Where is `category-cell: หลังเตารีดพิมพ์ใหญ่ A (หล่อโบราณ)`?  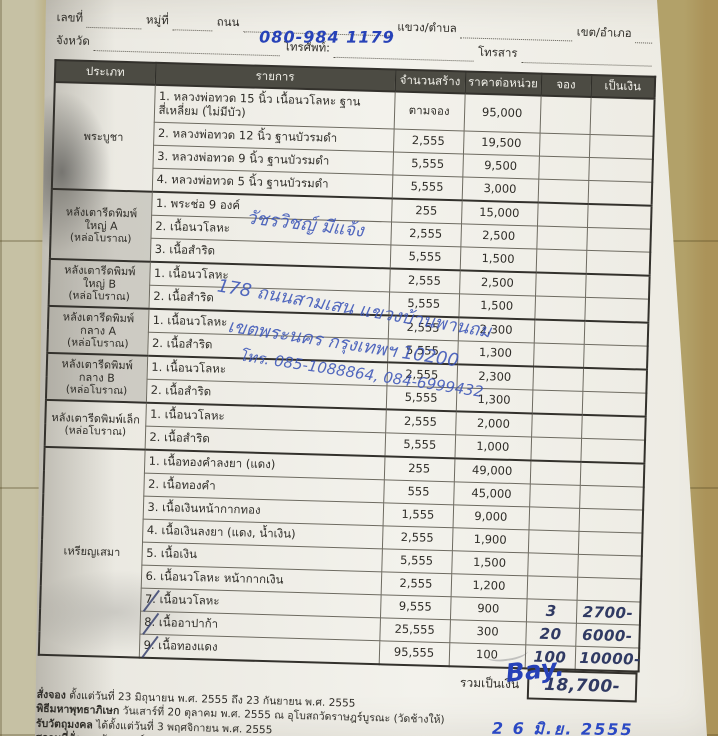 category-cell: หลังเตารีดพิมพ์ใหญ่ A (หล่อโบราณ) is located at coordinates (100, 225).